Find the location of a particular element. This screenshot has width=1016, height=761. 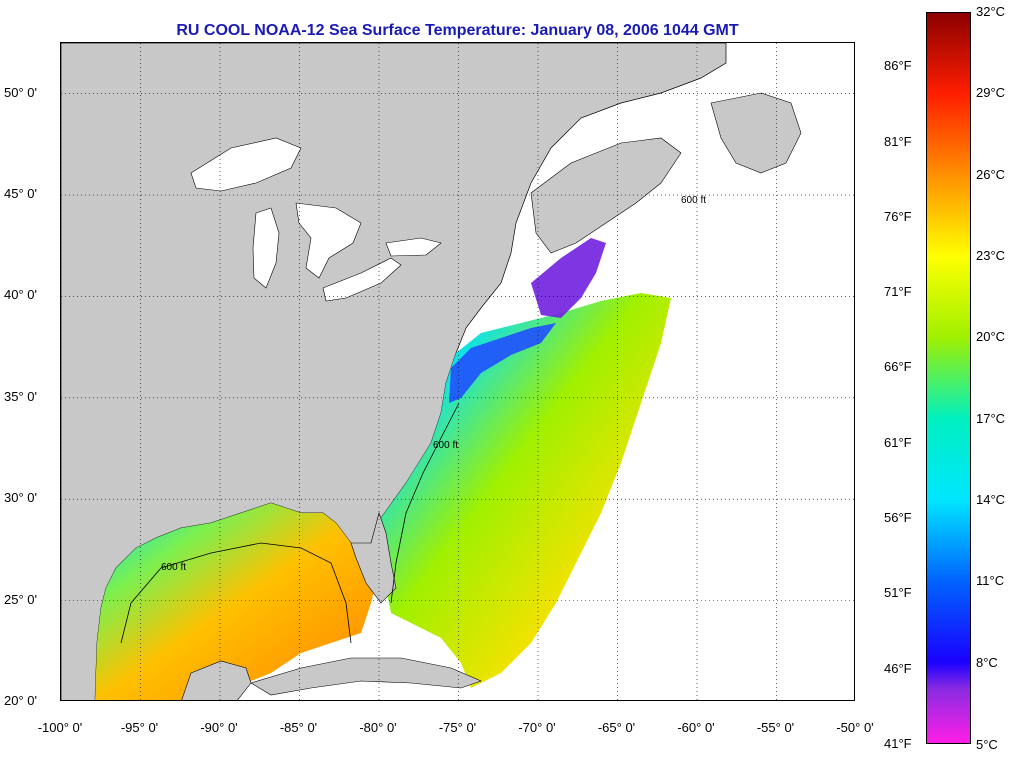

colorbar-celsius-label: 32°C is located at coordinates (991, 11).